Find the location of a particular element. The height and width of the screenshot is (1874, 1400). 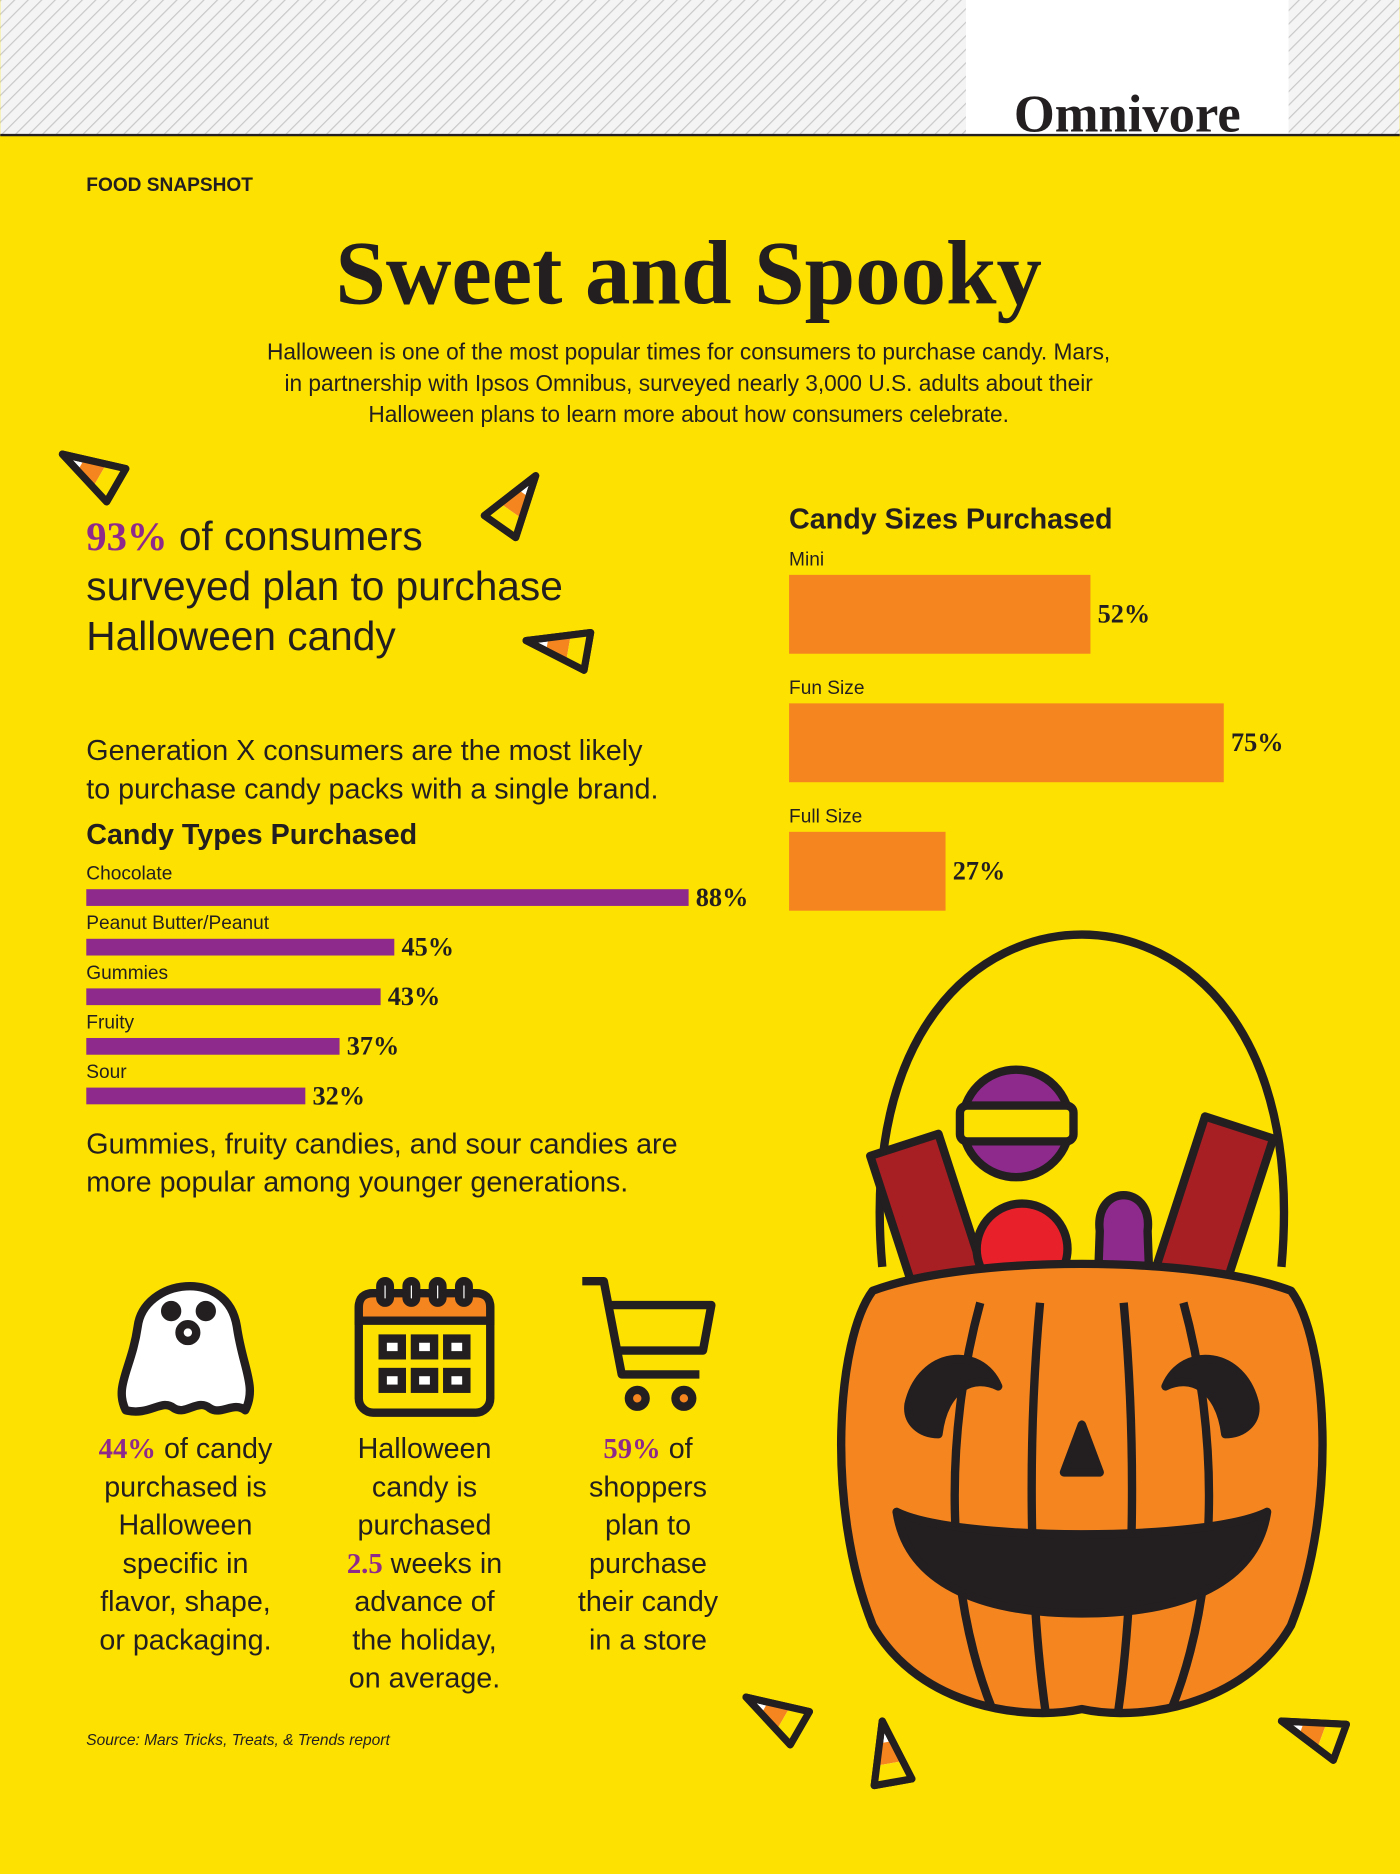

highlight-figure: 2.5 is located at coordinates (365, 1564).